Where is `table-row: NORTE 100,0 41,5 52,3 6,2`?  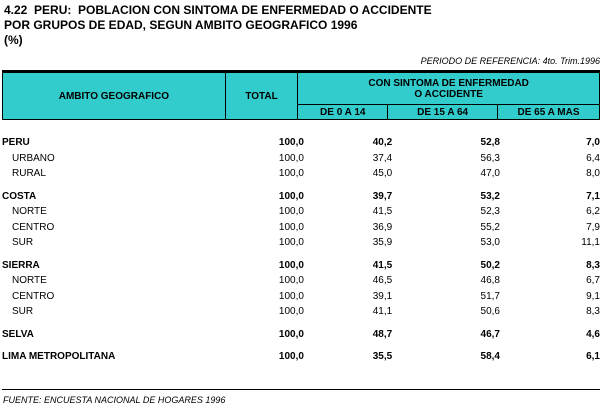
table-row: NORTE 100,0 41,5 52,3 6,2 is located at coordinates (301, 212).